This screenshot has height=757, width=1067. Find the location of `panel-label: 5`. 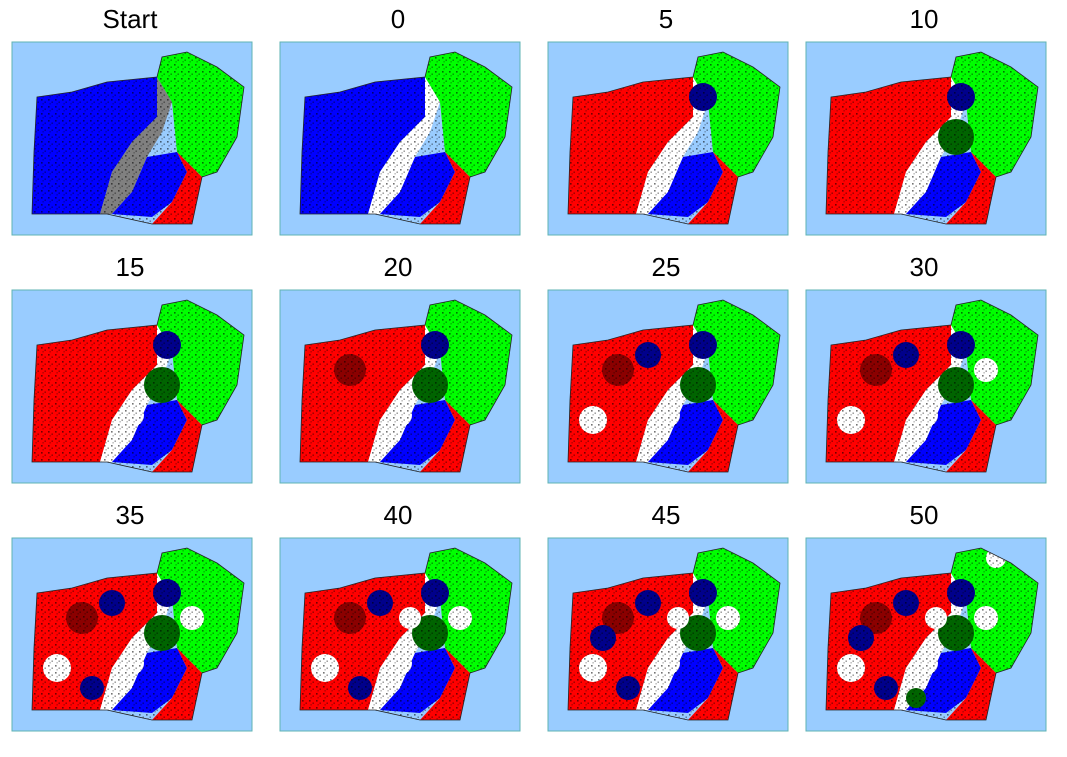

panel-label: 5 is located at coordinates (666, 19).